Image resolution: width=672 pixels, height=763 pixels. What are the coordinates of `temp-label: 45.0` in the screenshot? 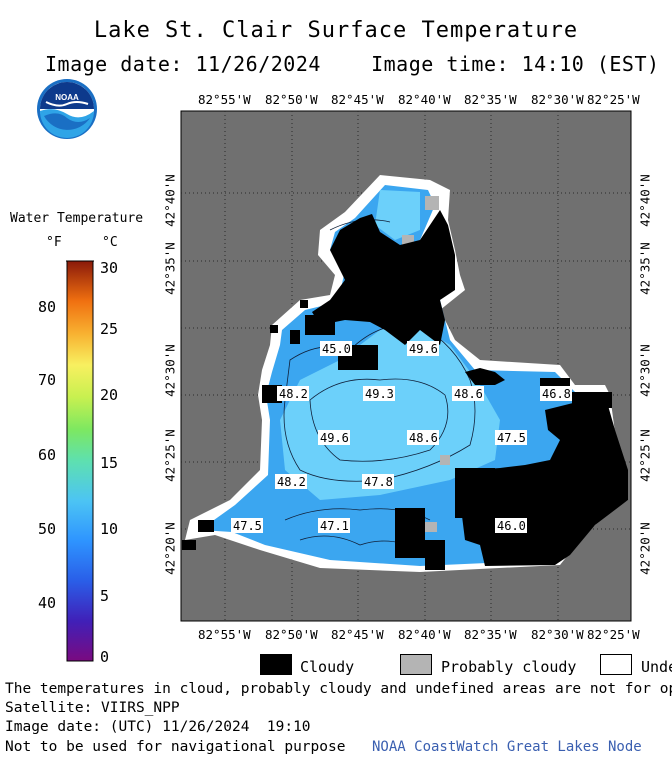 It's located at (336, 349).